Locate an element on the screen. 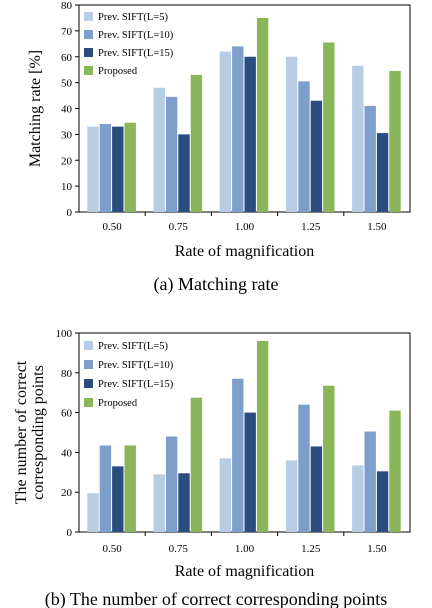  y-tick-label: 50 is located at coordinates (67, 84).